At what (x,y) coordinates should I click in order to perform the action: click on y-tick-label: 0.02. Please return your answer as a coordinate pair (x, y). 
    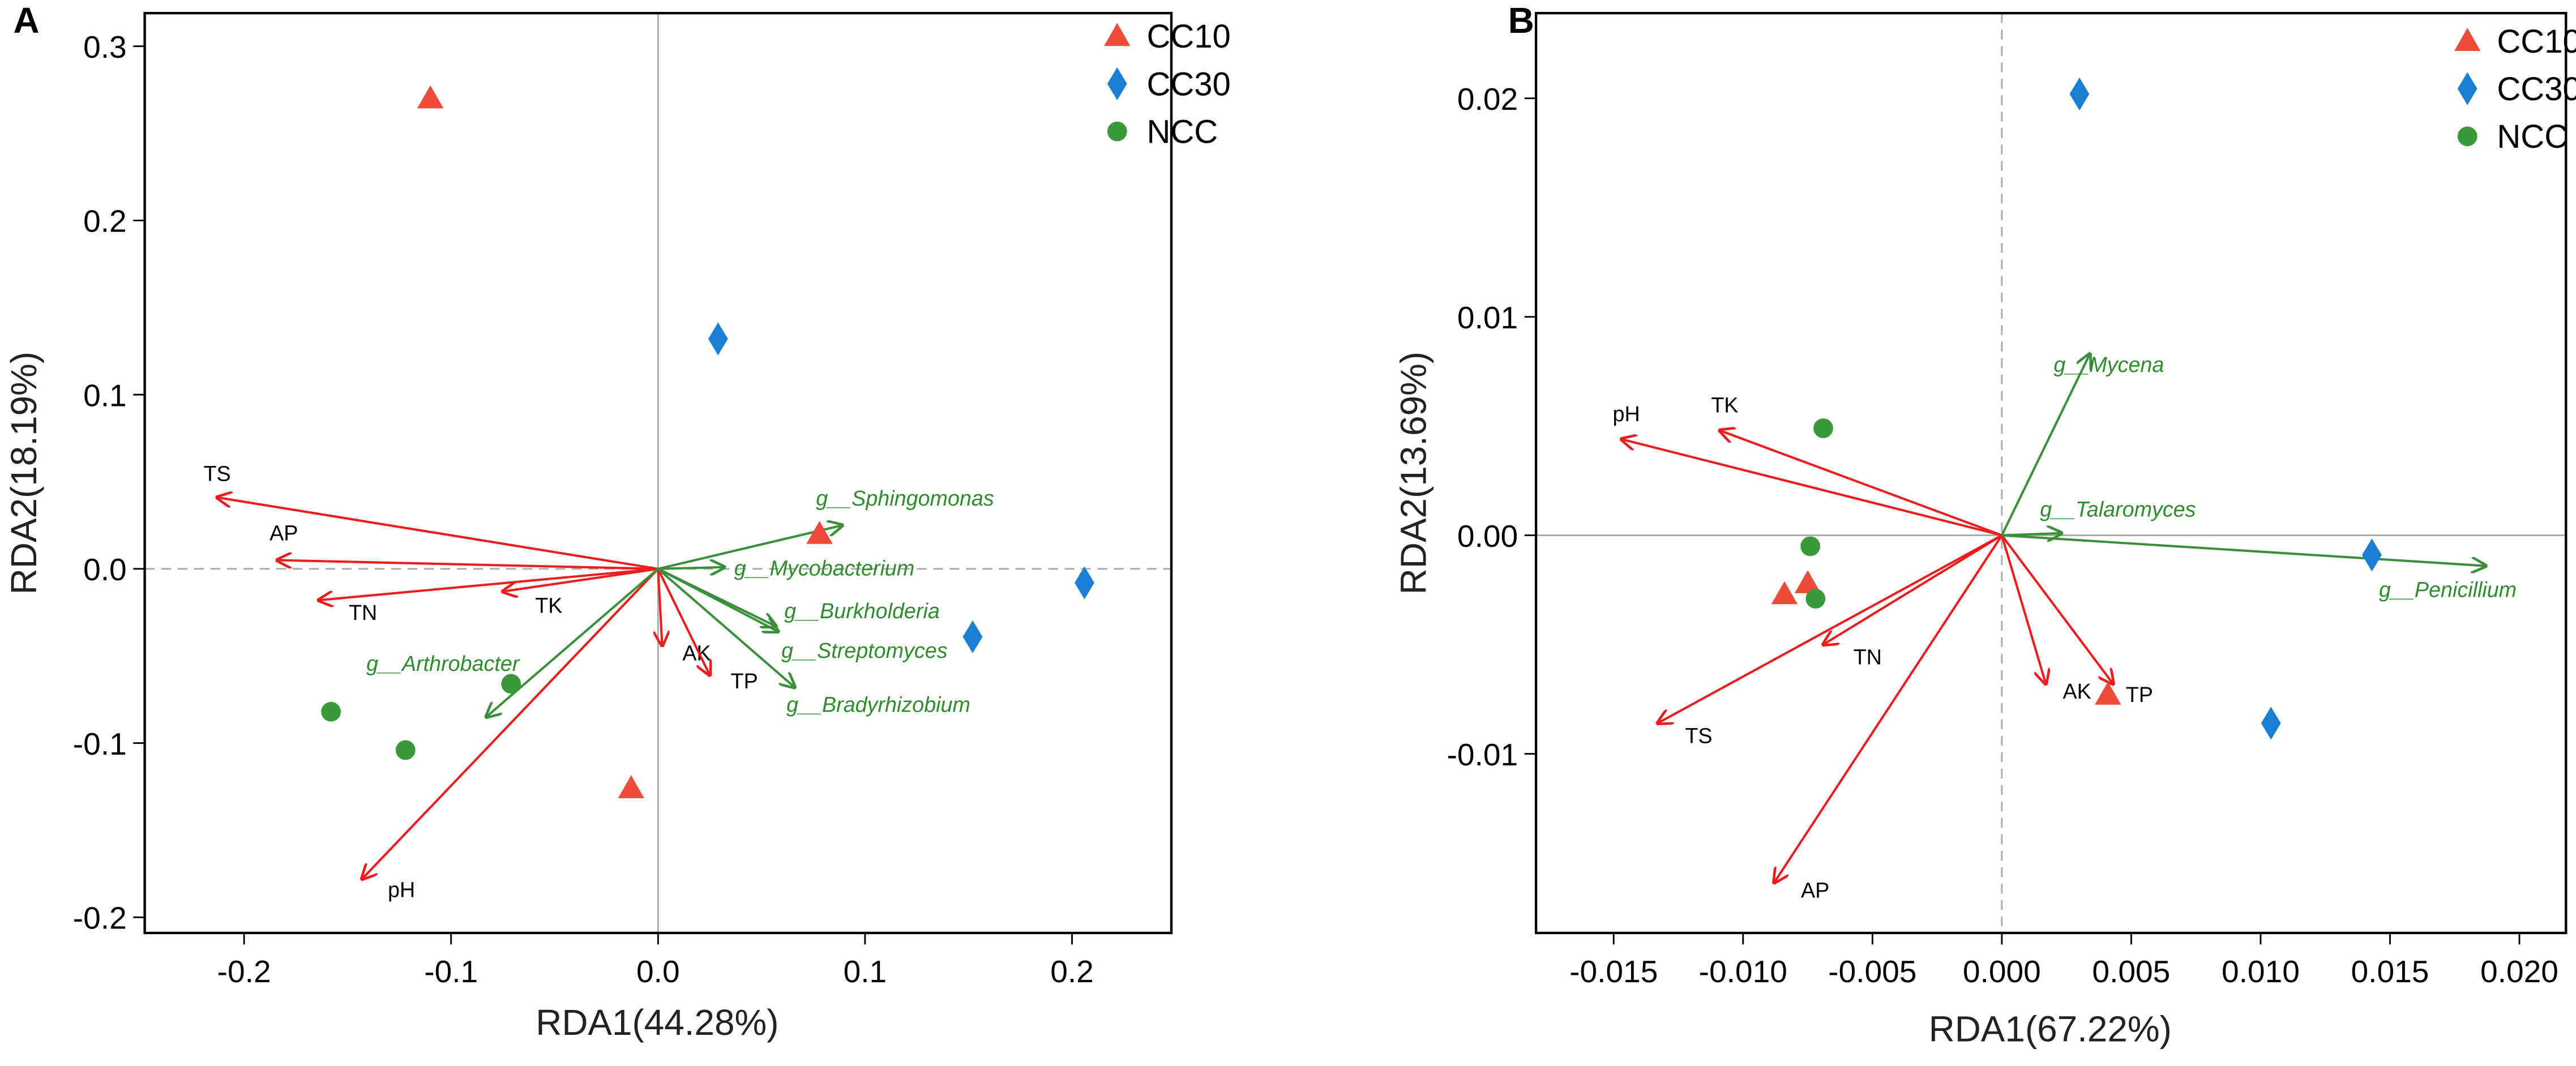
    Looking at the image, I should click on (1487, 99).